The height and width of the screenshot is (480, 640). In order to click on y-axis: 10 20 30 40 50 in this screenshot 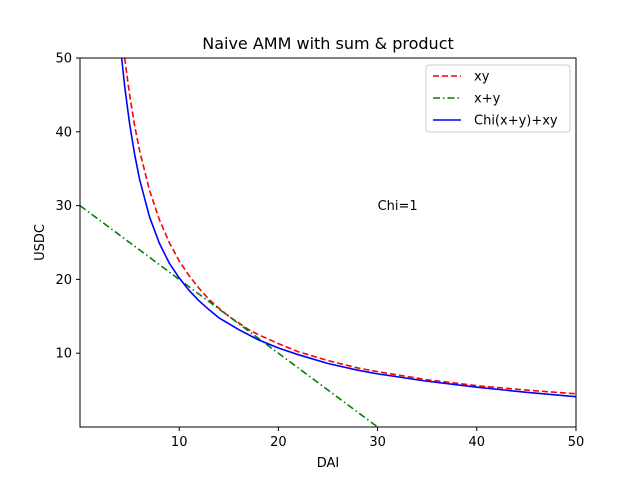, I will do `click(67, 207)`.